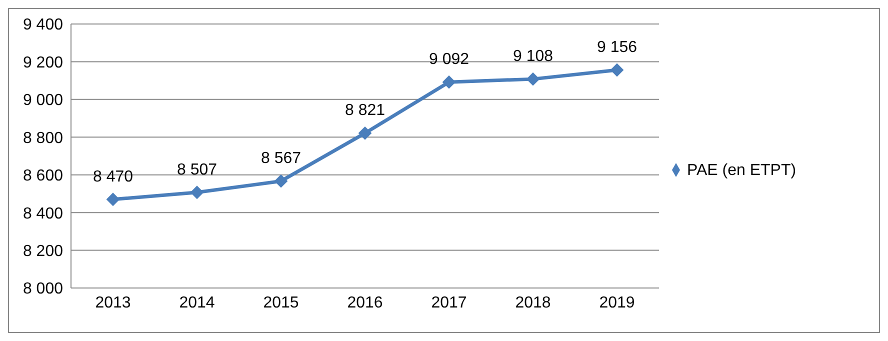 Image resolution: width=888 pixels, height=341 pixels. What do you see at coordinates (741, 170) in the screenshot?
I see `legend-label: PAE (en ETPT)` at bounding box center [741, 170].